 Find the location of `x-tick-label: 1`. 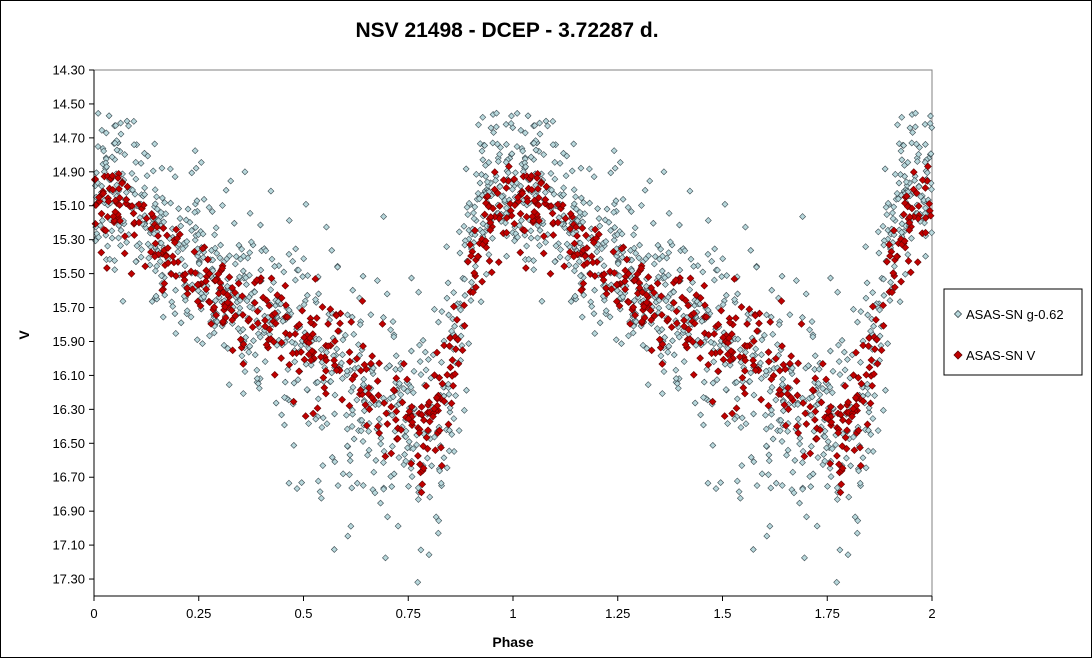

x-tick-label: 1 is located at coordinates (512, 613).